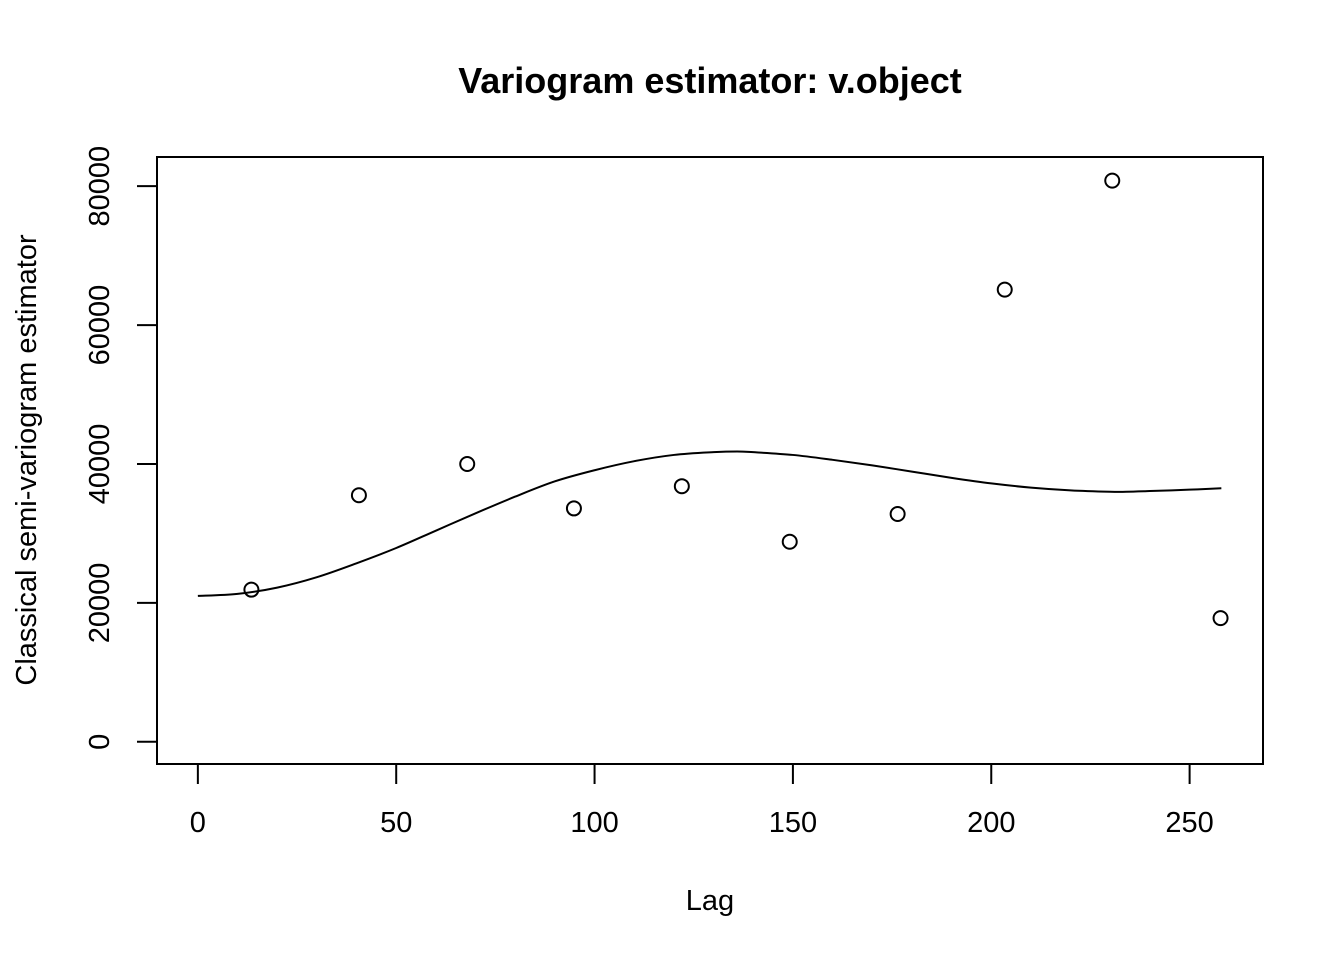 This screenshot has width=1344, height=960. I want to click on x-axis-label: Lag, so click(710, 901).